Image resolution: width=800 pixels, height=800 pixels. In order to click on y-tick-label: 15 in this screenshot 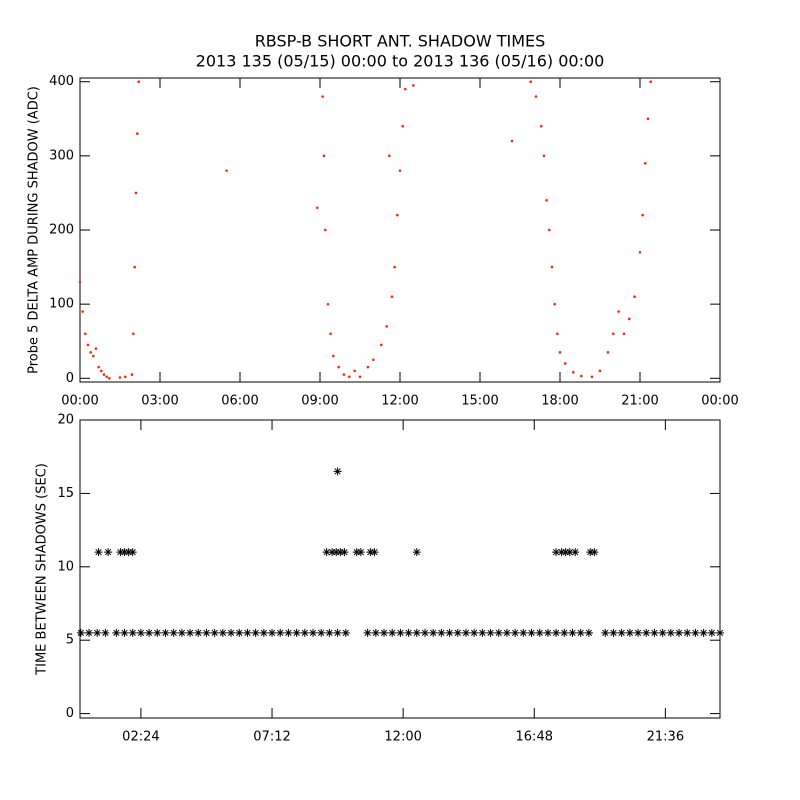, I will do `click(65, 493)`.